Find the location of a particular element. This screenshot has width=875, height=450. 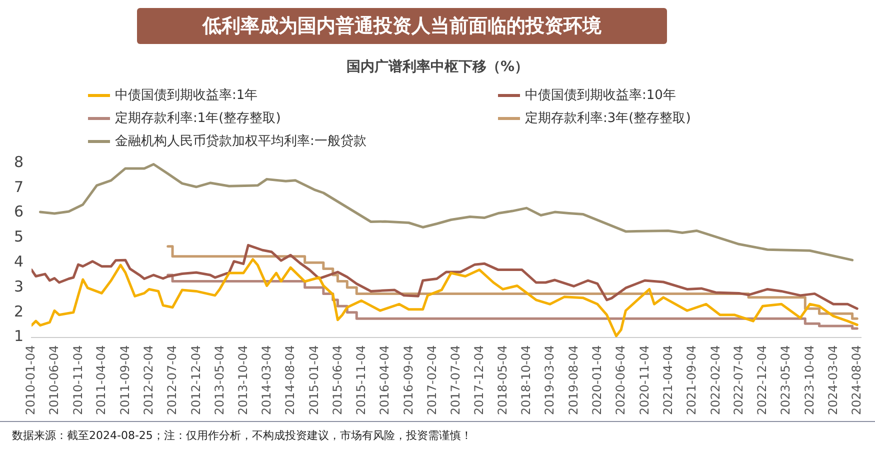

x-tick-label: 2018-05-04 is located at coordinates (502, 380).